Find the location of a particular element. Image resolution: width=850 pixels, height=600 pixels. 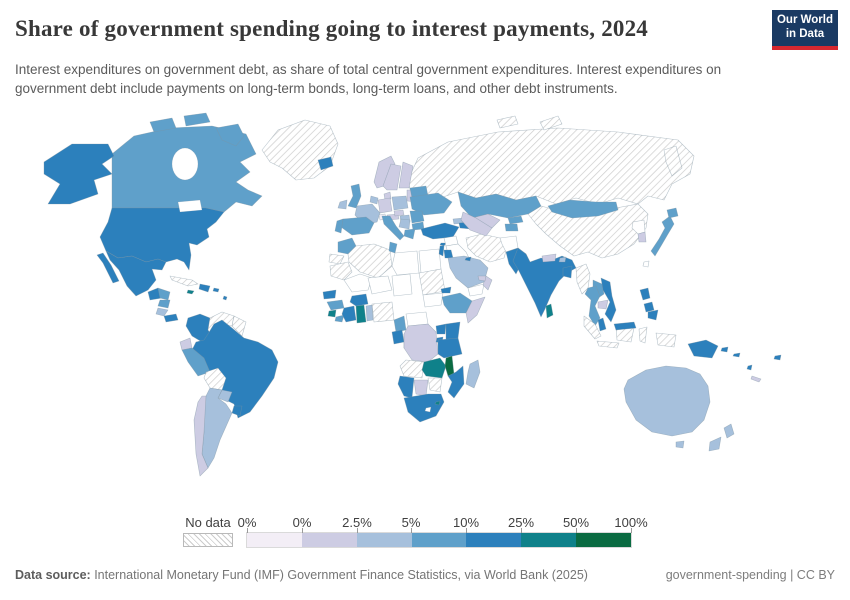

country-germany is located at coordinates (385, 205).